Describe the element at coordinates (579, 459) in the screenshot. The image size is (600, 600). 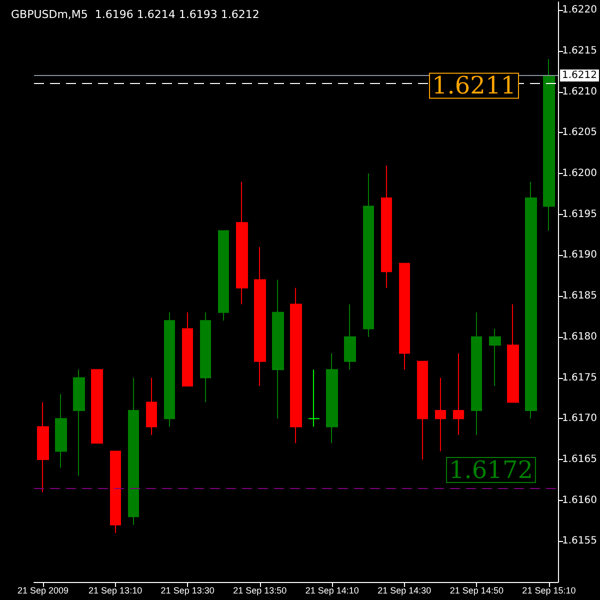
I see `y-tick-label: 1.6165` at that location.